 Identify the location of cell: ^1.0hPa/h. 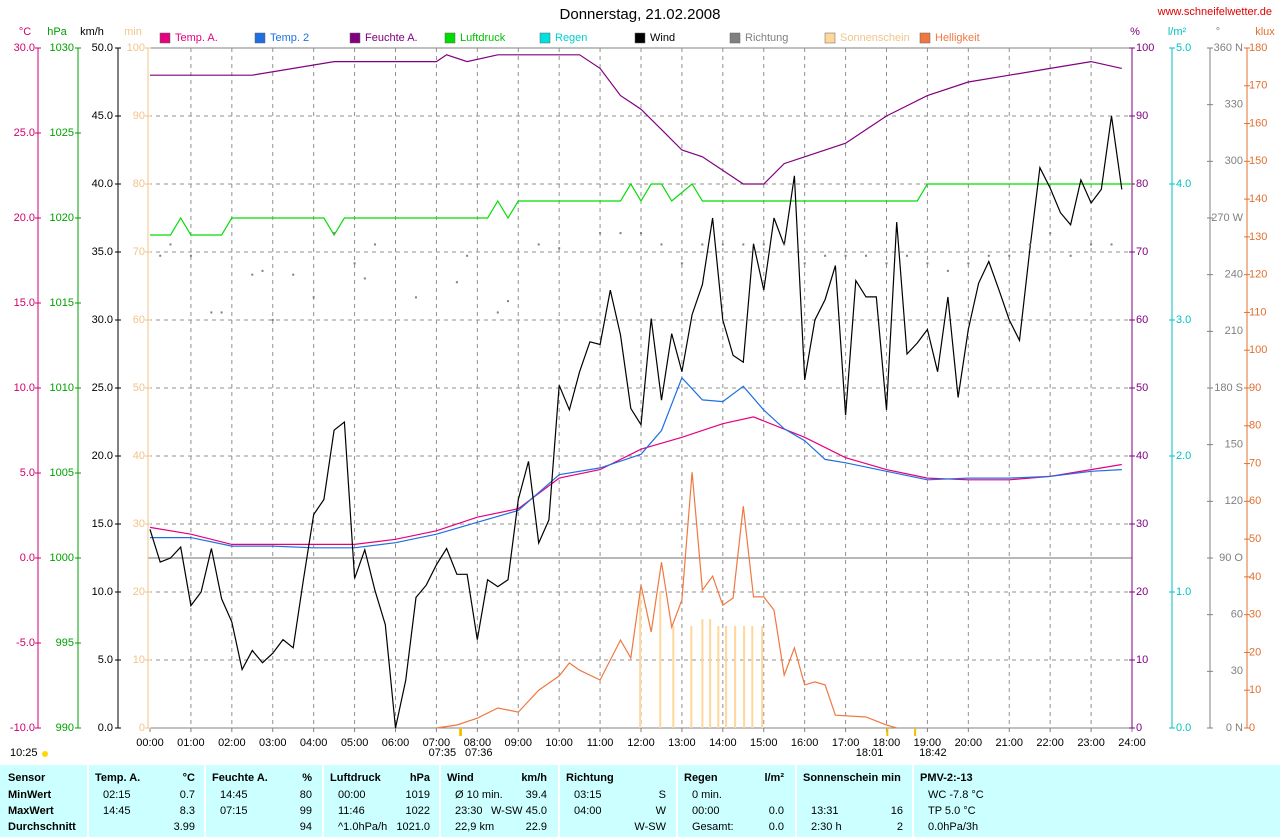
(362, 827).